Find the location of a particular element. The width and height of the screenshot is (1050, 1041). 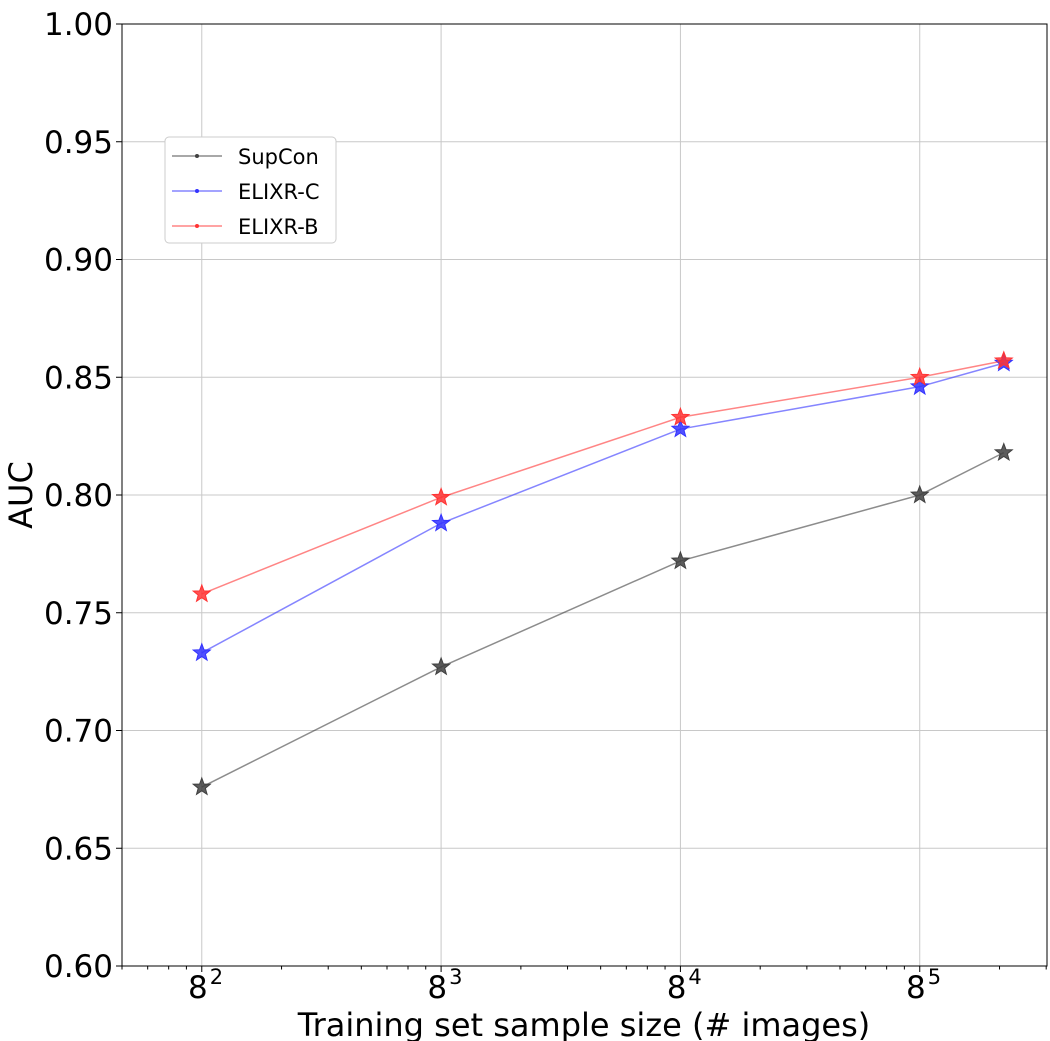

y-tick-label: 0.95 is located at coordinates (78, 143).